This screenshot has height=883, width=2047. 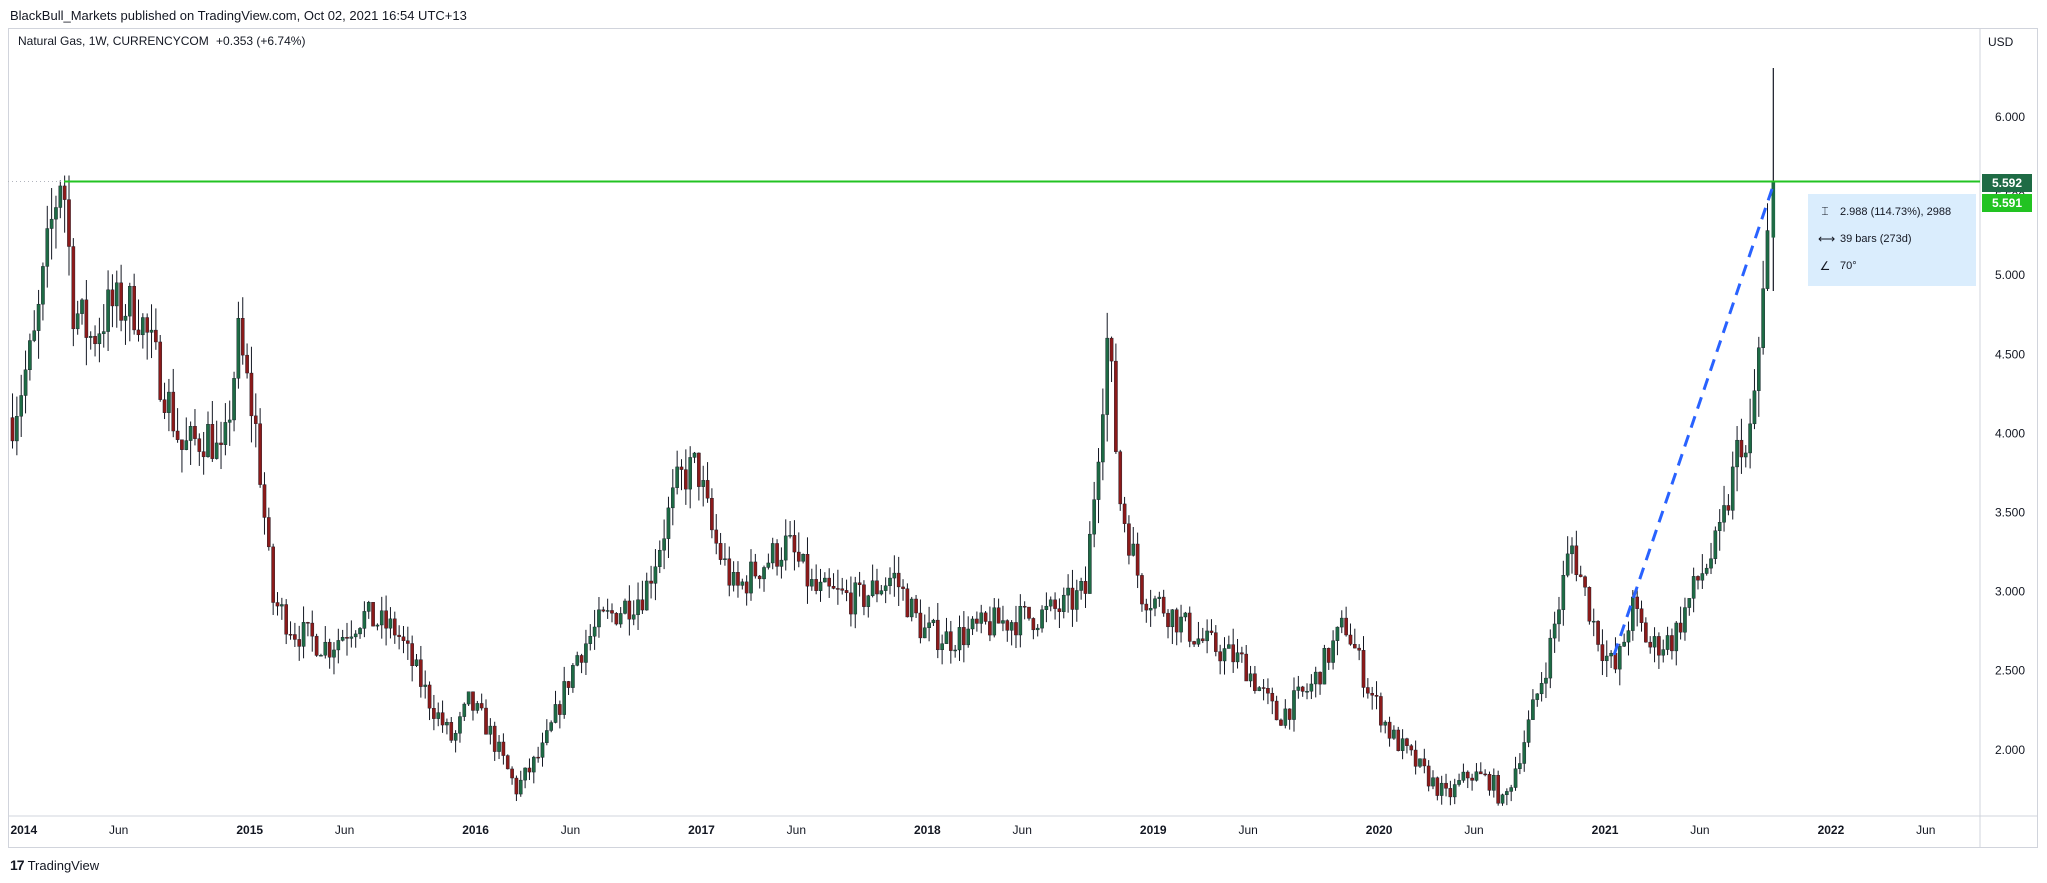 What do you see at coordinates (1876, 239) in the screenshot?
I see `bars-range-value: 39 bars (273d)` at bounding box center [1876, 239].